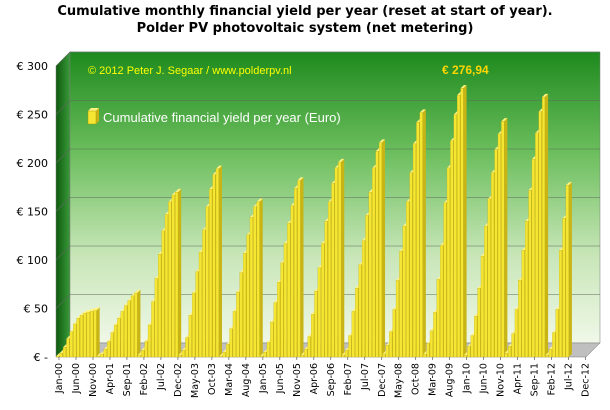 The image size is (610, 410). What do you see at coordinates (246, 380) in the screenshot?
I see `x-tick-label: Aug-04` at bounding box center [246, 380].